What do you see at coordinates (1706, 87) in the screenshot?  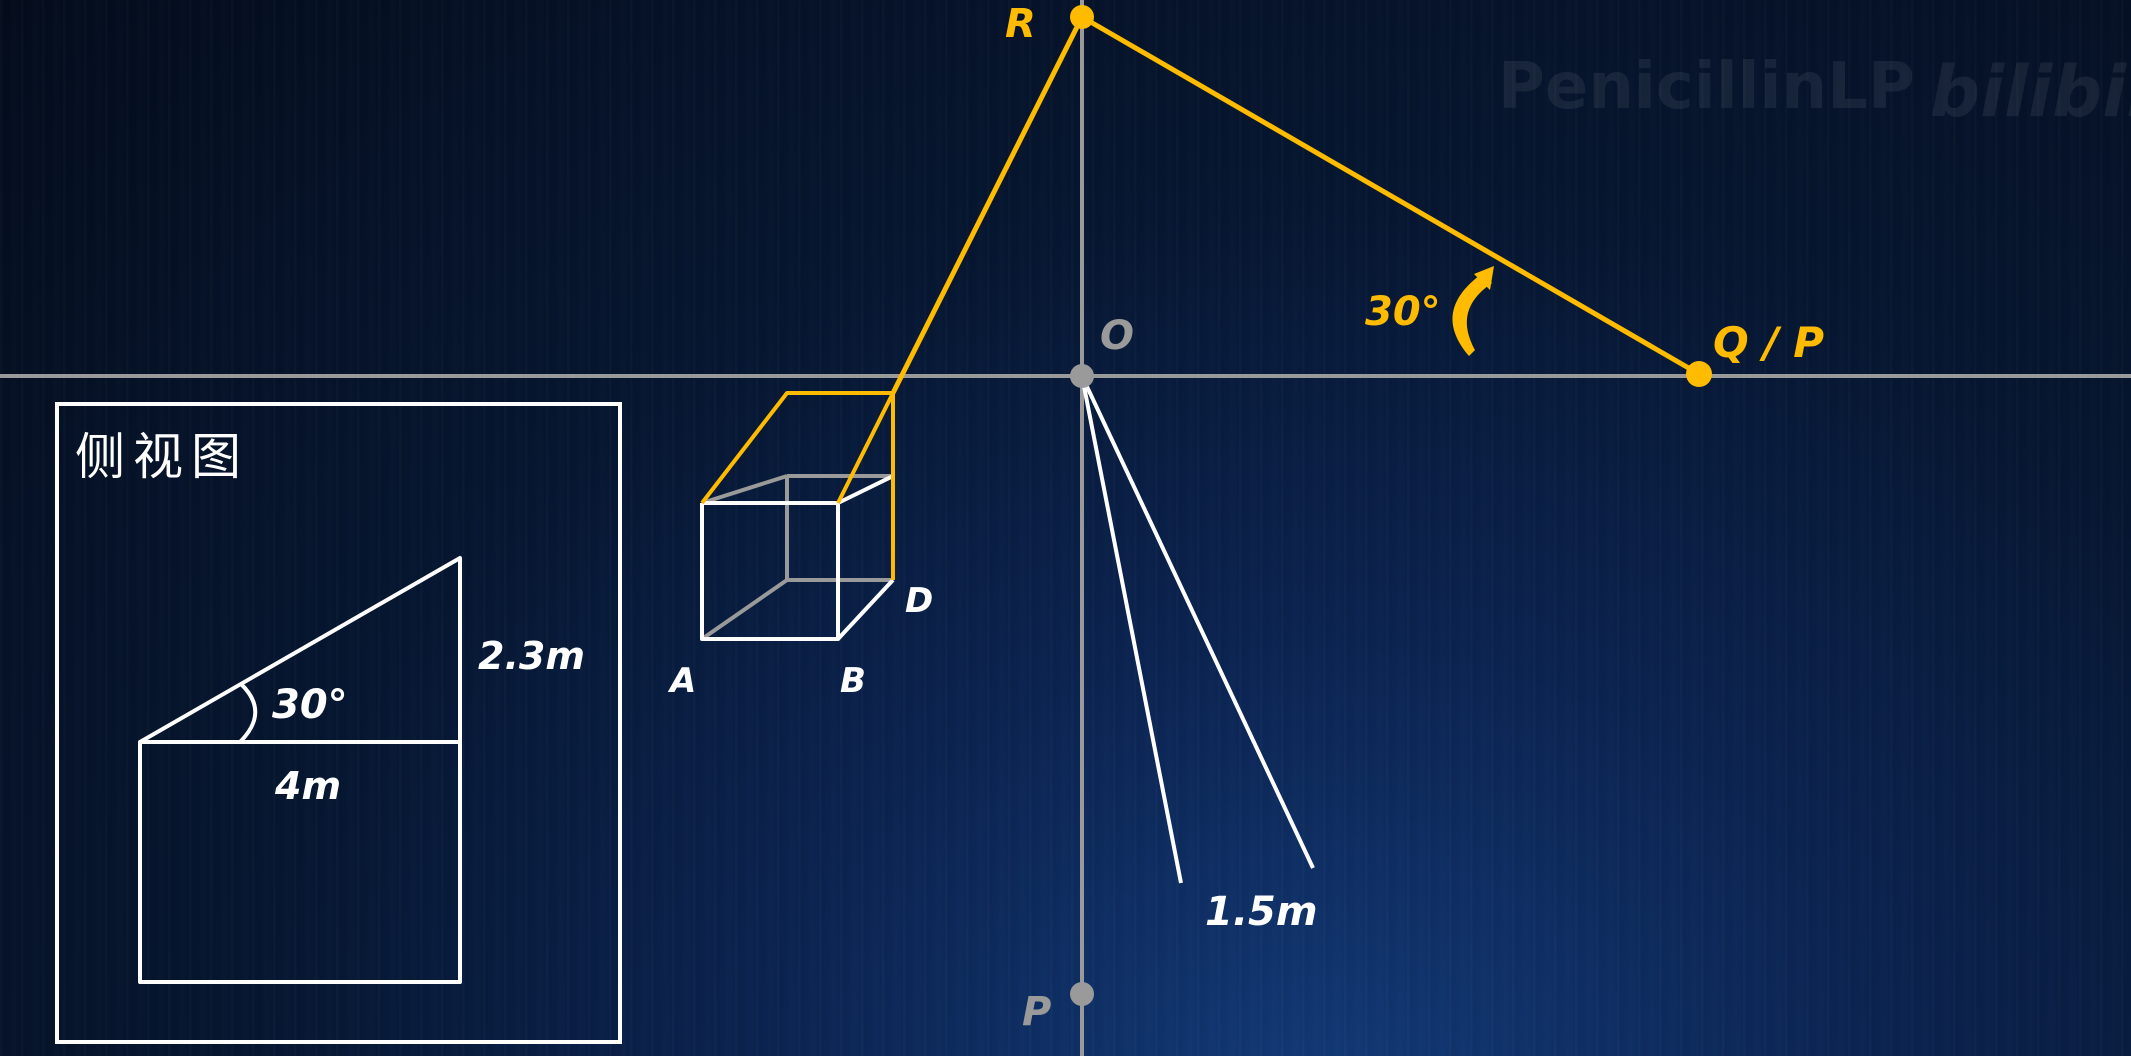 I see `watermark-author: PenicillinLP` at bounding box center [1706, 87].